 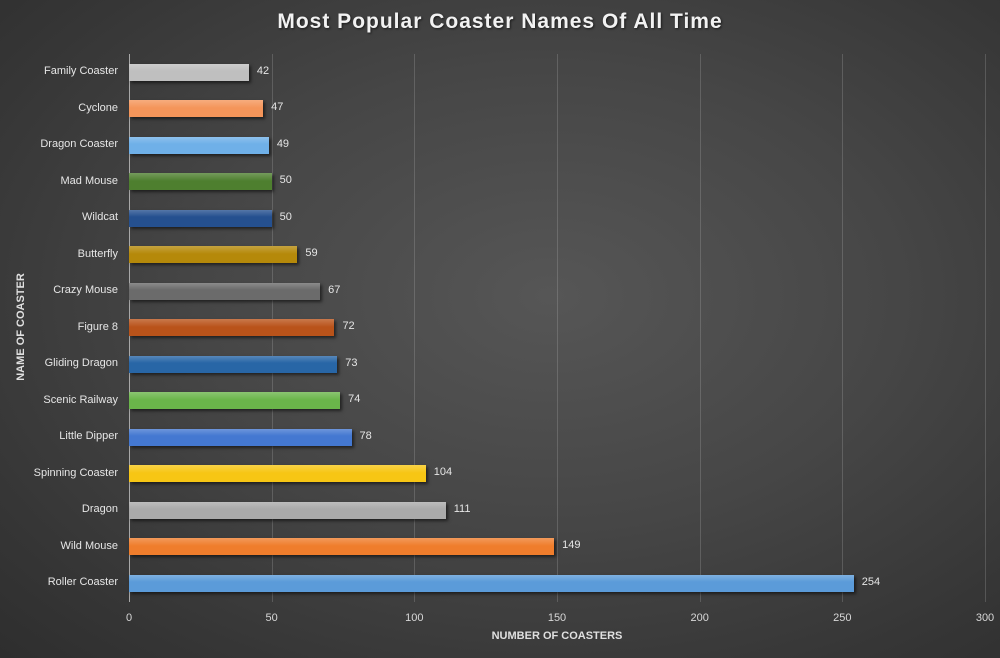 I want to click on bar-row: 72, so click(x=557, y=327).